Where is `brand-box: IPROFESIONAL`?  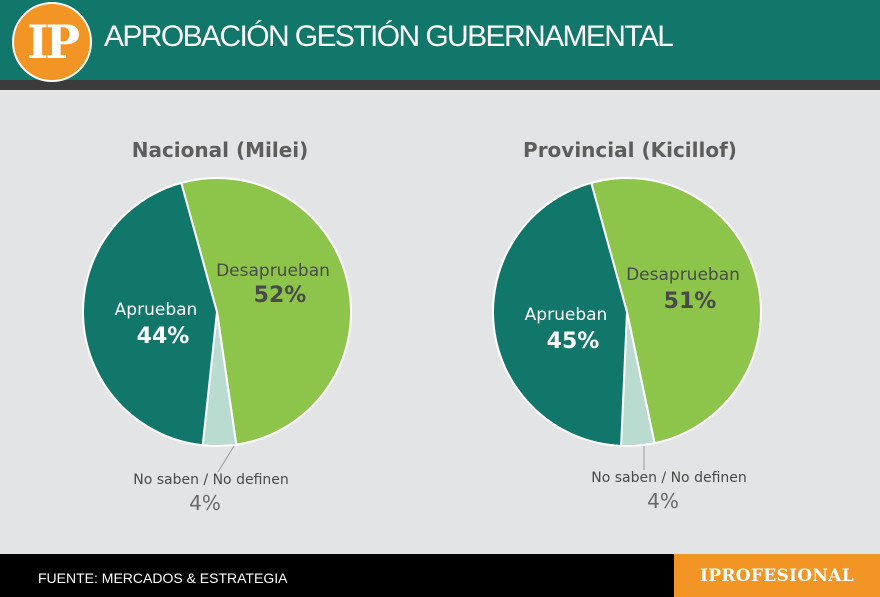
brand-box: IPROFESIONAL is located at coordinates (777, 575).